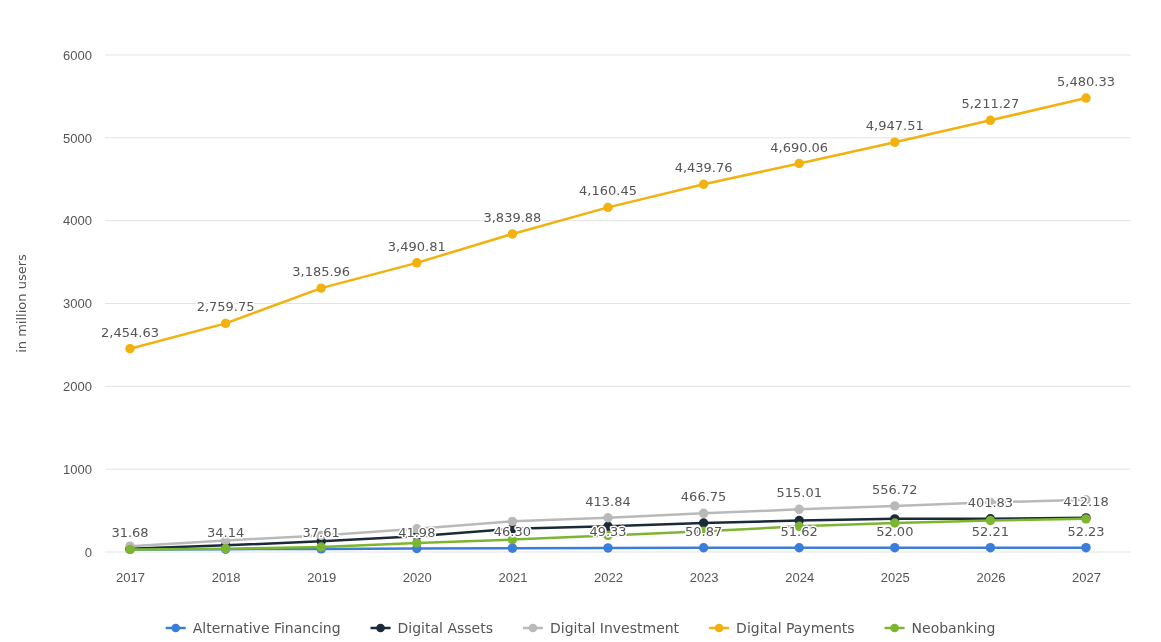 Image resolution: width=1161 pixels, height=642 pixels. I want to click on data-label: 556.72, so click(895, 489).